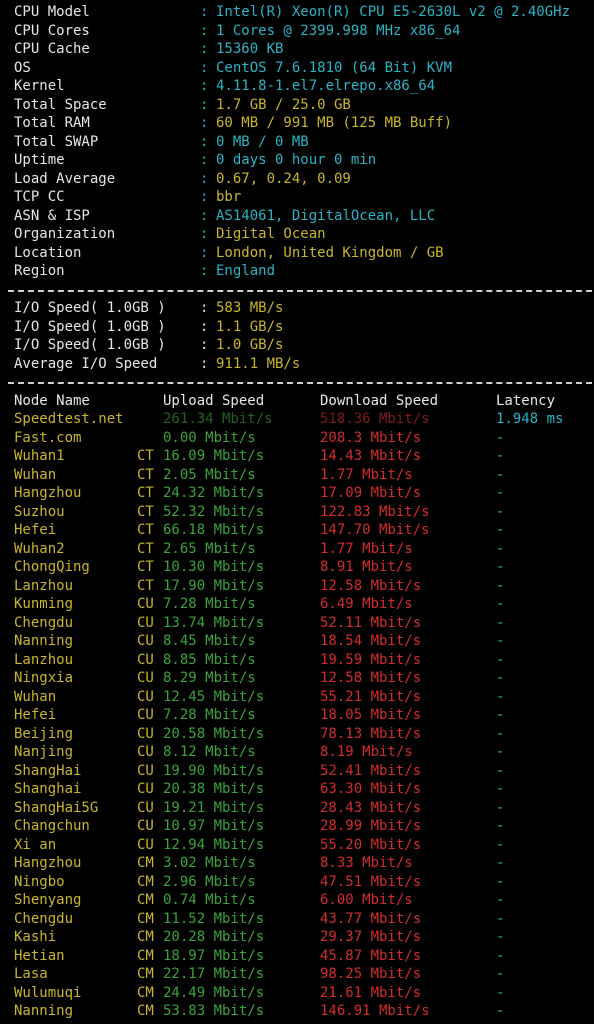 This screenshot has width=594, height=1024. Describe the element at coordinates (214, 493) in the screenshot. I see `upload-speed: 24.32 Mbit/s` at that location.